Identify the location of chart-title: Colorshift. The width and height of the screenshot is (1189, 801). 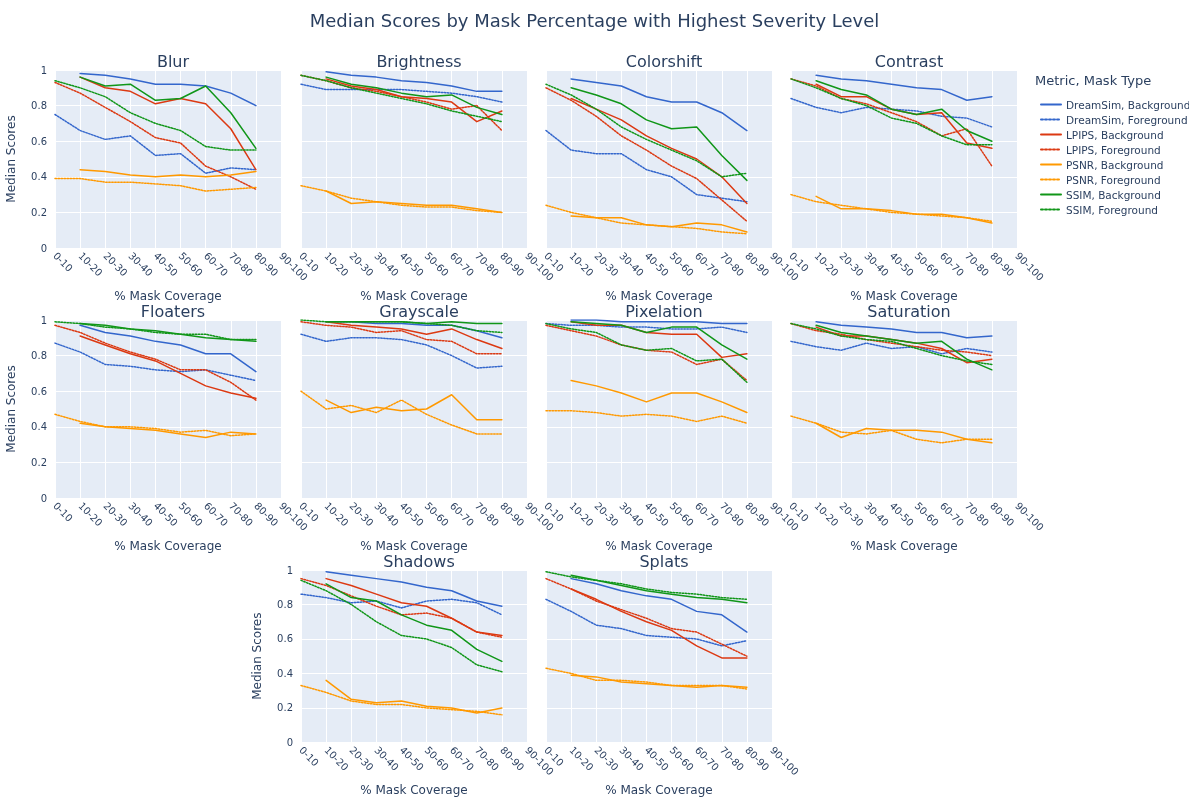
(664, 61).